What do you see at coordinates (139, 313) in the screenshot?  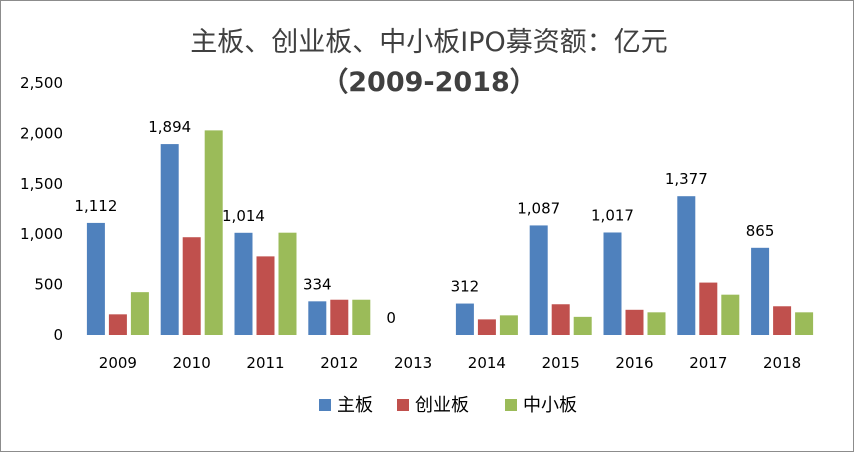 I see `bar-中小板-2009` at bounding box center [139, 313].